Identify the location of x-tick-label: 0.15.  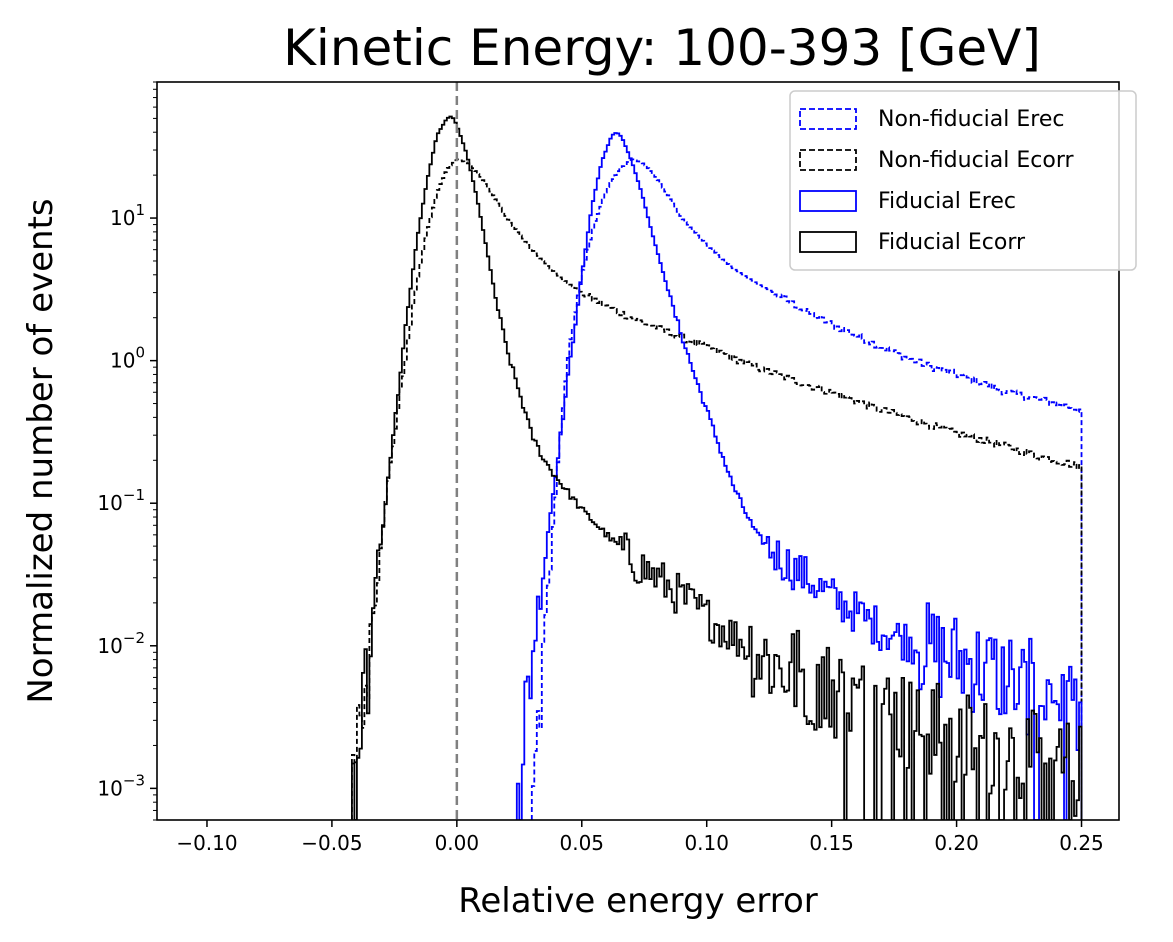
(831, 843).